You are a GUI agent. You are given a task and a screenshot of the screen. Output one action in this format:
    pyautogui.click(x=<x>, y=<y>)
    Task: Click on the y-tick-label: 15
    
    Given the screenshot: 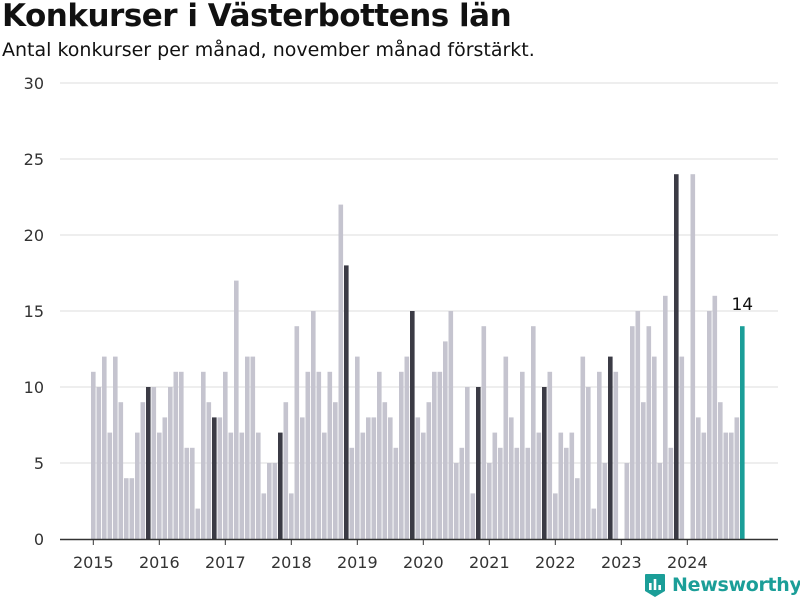 What is the action you would take?
    pyautogui.click(x=34, y=311)
    